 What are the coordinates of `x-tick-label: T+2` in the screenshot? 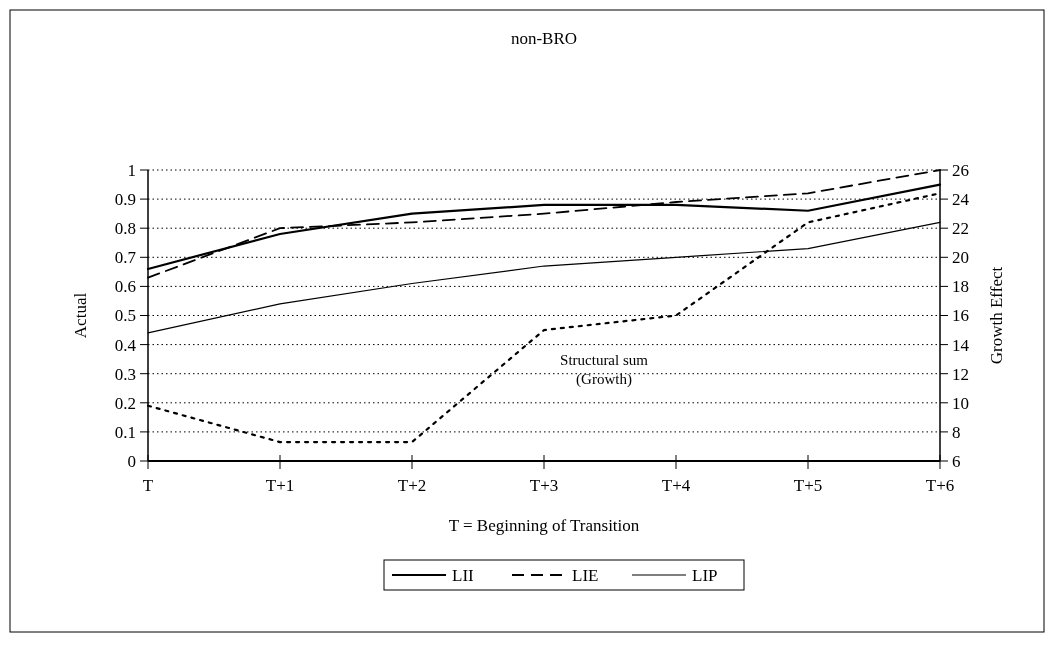 It's located at (412, 485).